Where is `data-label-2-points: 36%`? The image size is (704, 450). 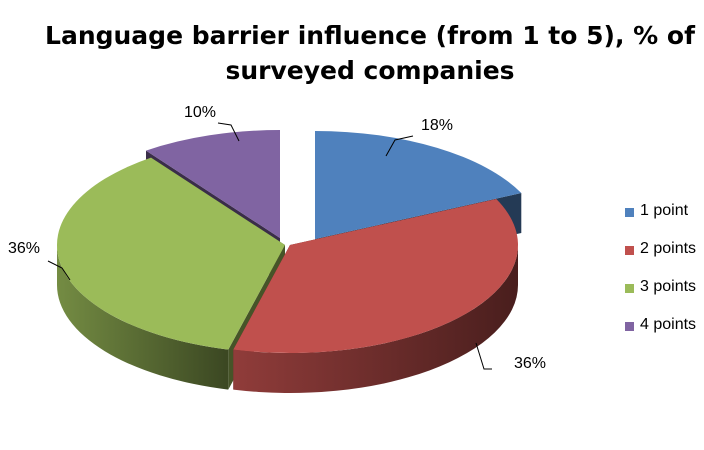 data-label-2-points: 36% is located at coordinates (530, 363).